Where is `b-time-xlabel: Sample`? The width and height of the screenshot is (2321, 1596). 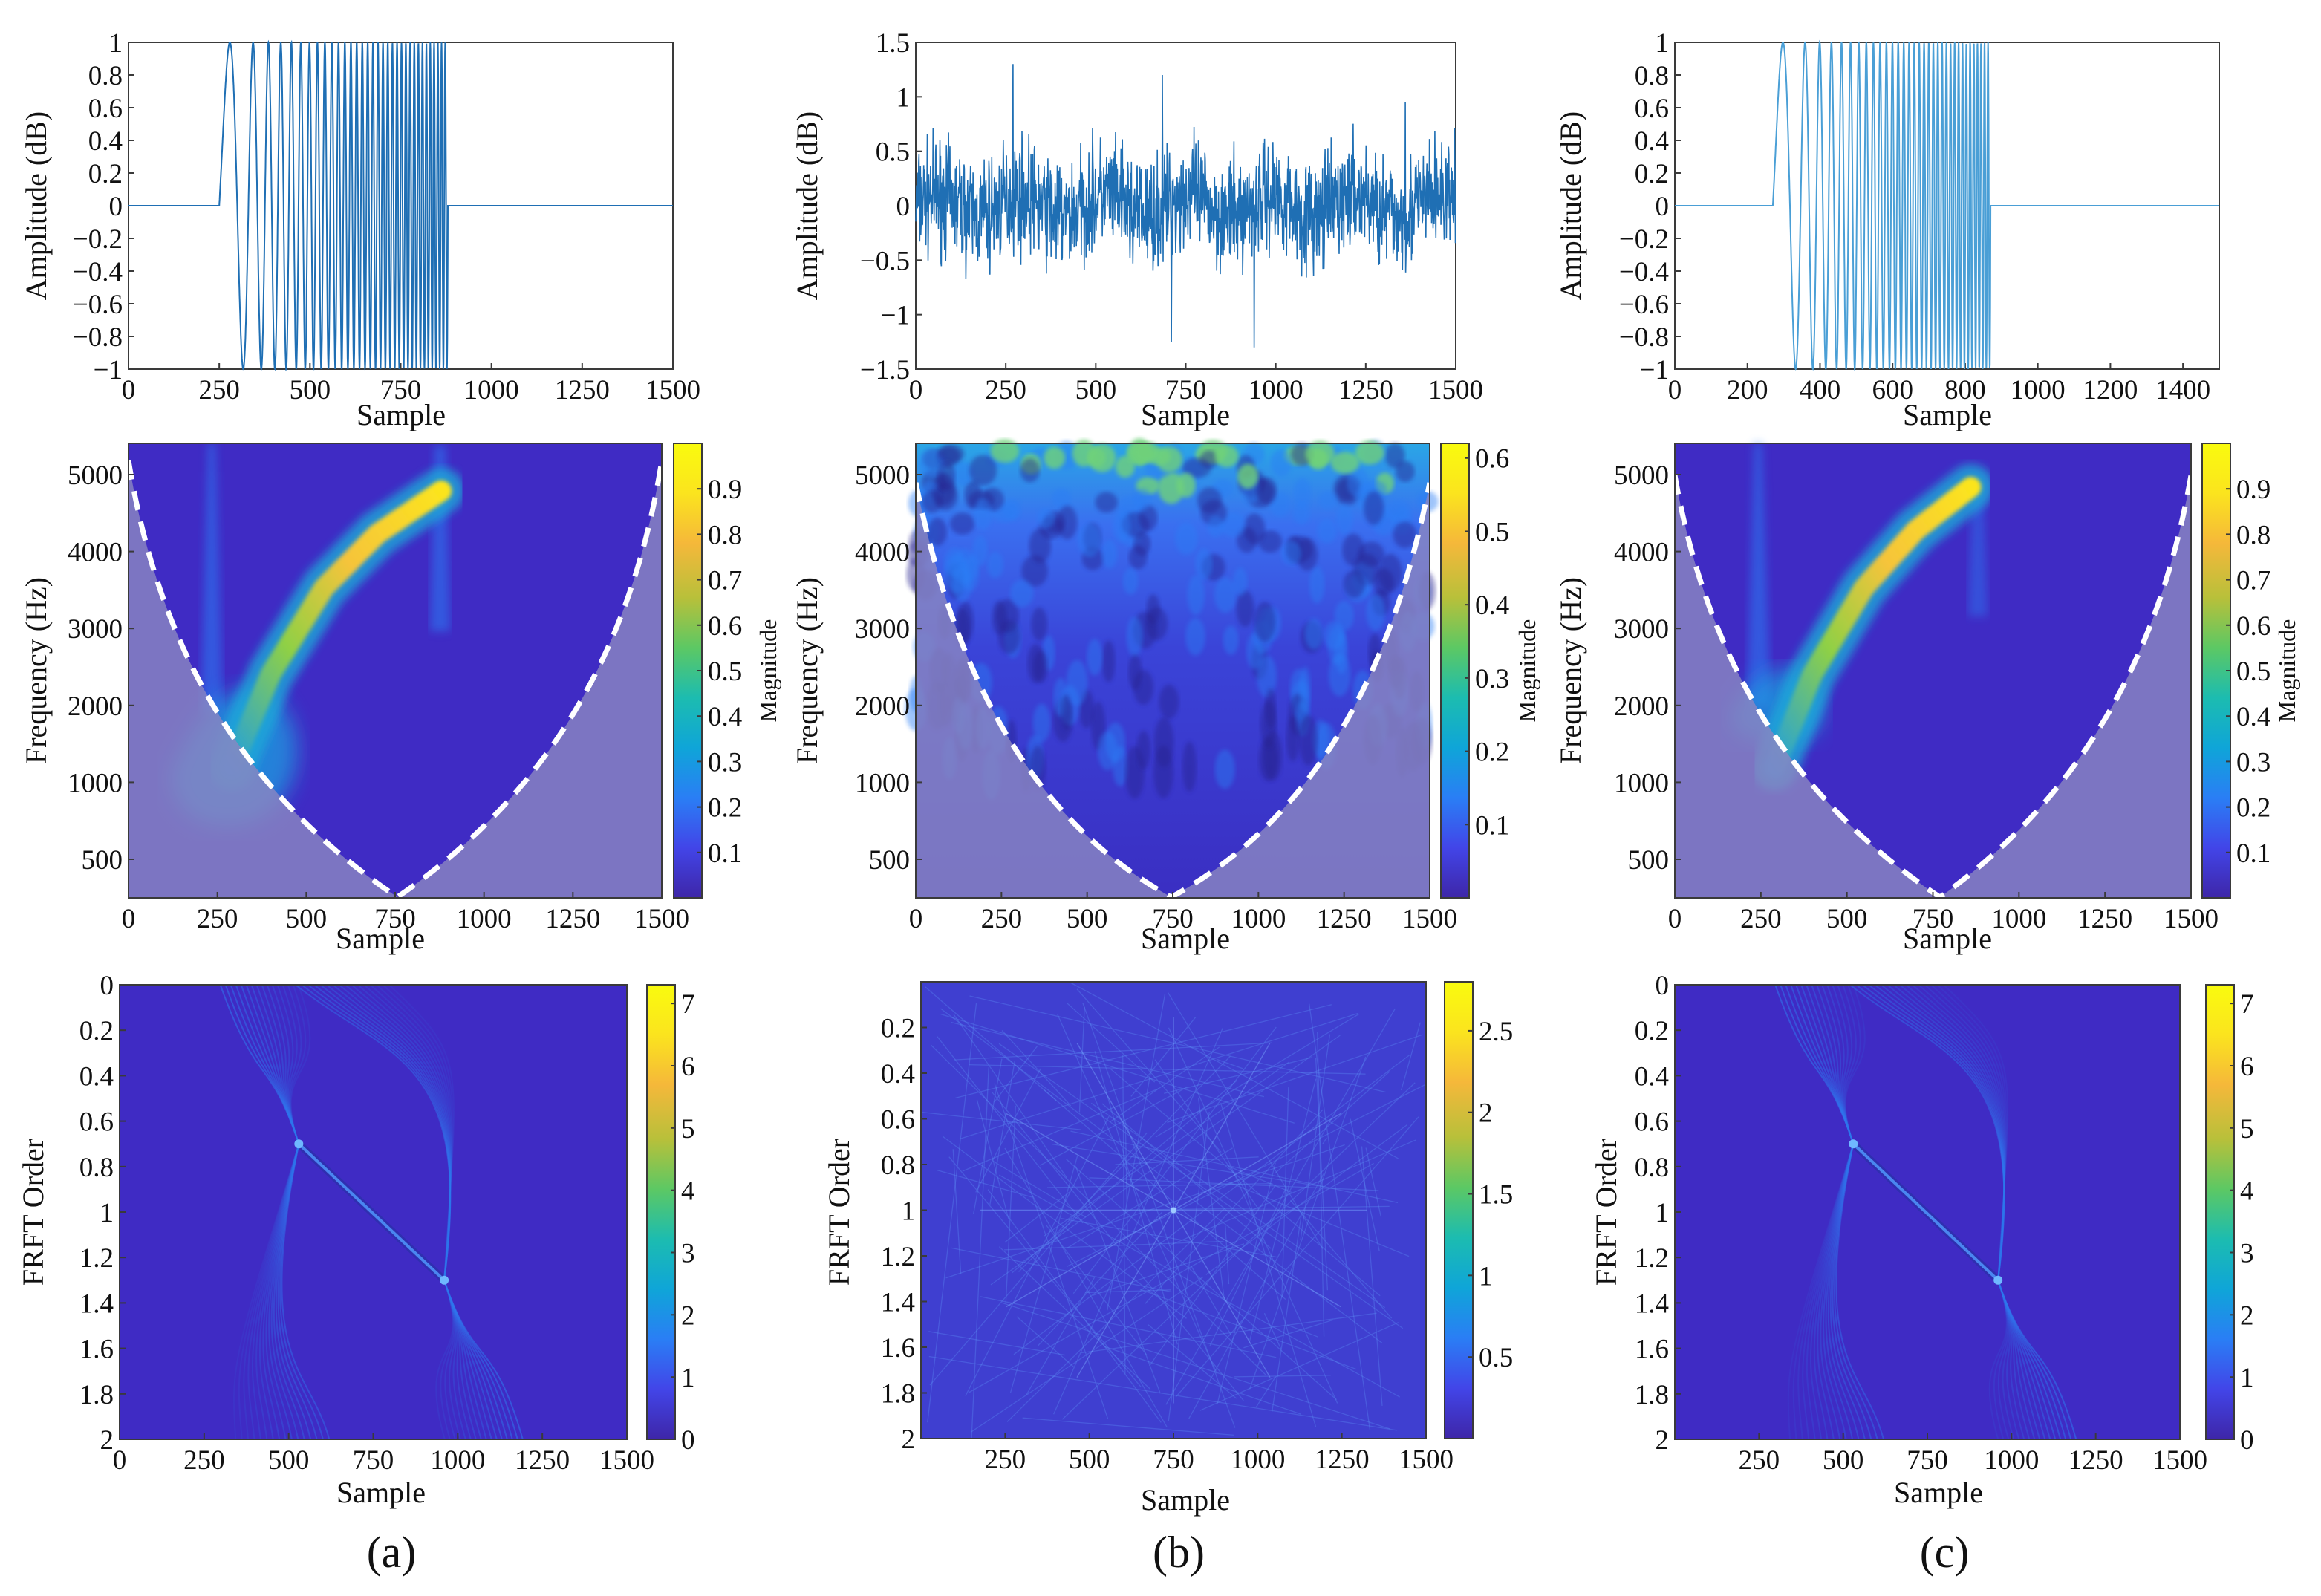
b-time-xlabel: Sample is located at coordinates (1185, 415).